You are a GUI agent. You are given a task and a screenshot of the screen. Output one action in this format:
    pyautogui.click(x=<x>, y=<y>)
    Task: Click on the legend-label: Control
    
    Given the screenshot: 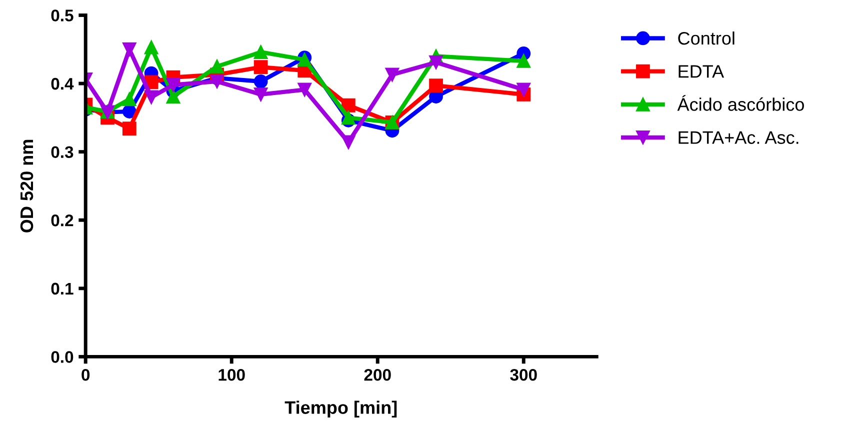 What is the action you would take?
    pyautogui.click(x=706, y=38)
    